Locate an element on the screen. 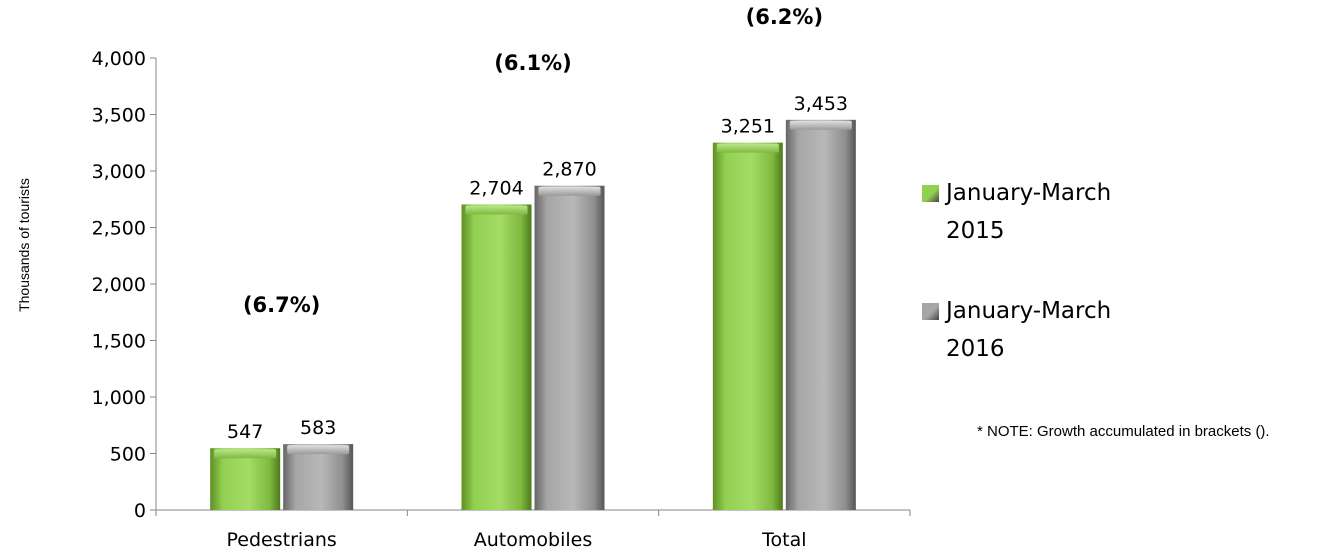  y-tick-label: 2,000 is located at coordinates (119, 285).